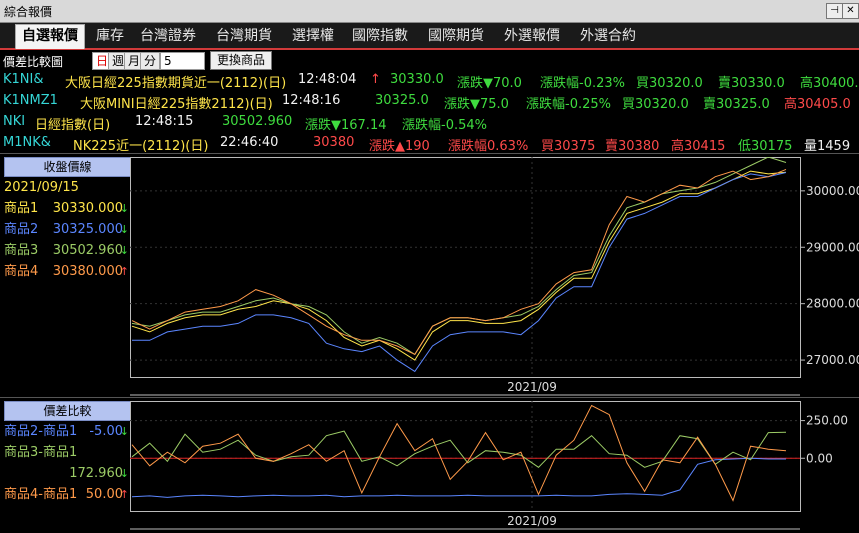 The width and height of the screenshot is (859, 533). Describe the element at coordinates (829, 83) in the screenshot. I see `quote-high: 高30400.0` at that location.